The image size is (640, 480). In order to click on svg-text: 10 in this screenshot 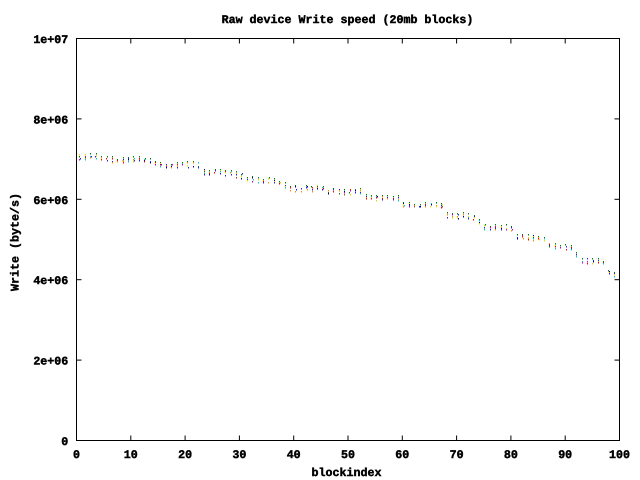, I will do `click(131, 455)`.